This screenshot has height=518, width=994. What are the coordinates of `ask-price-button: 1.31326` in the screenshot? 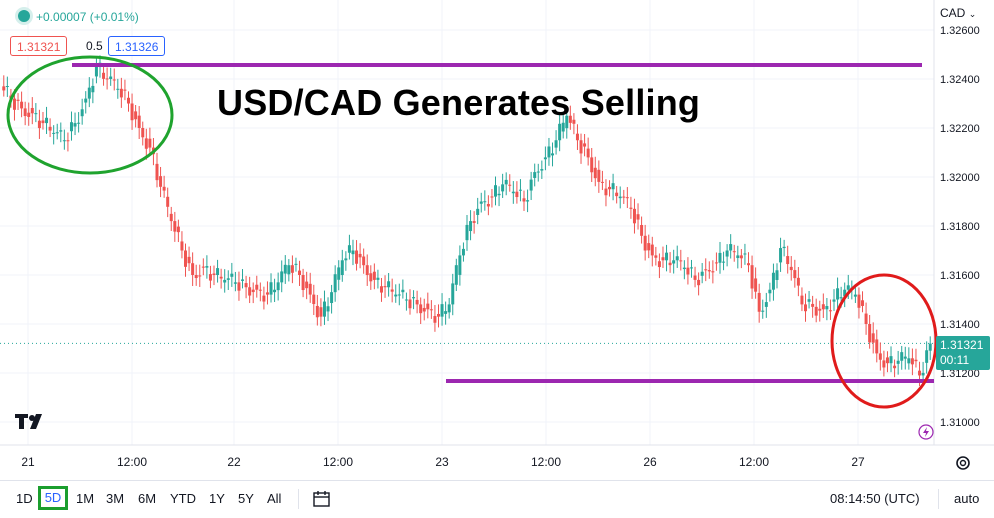 It's located at (137, 46).